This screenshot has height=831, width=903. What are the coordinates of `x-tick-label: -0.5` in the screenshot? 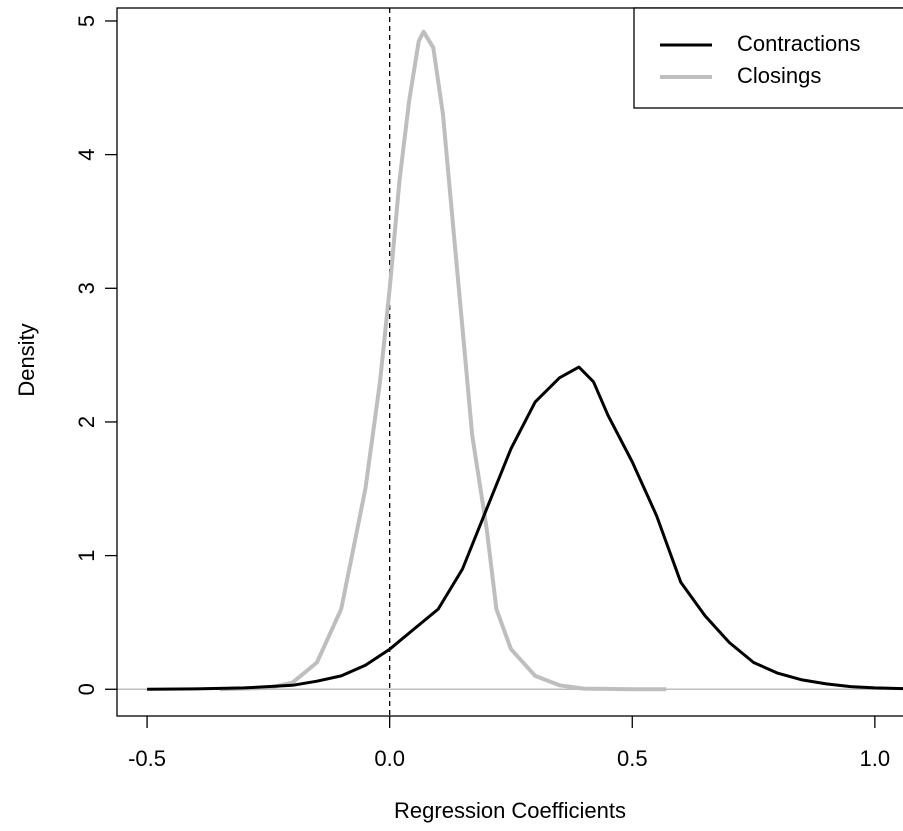 It's located at (147, 758).